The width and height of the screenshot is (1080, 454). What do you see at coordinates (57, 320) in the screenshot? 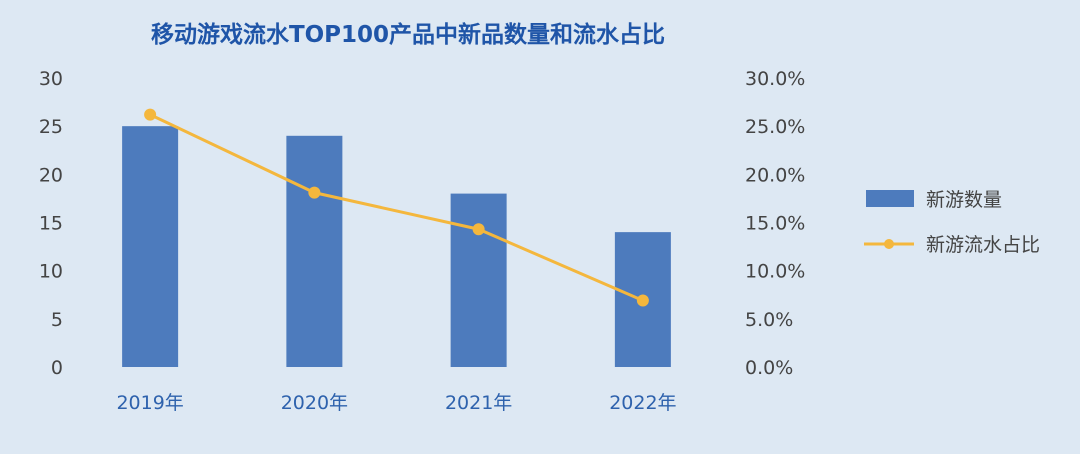
I see `left-tick-label: 5` at bounding box center [57, 320].